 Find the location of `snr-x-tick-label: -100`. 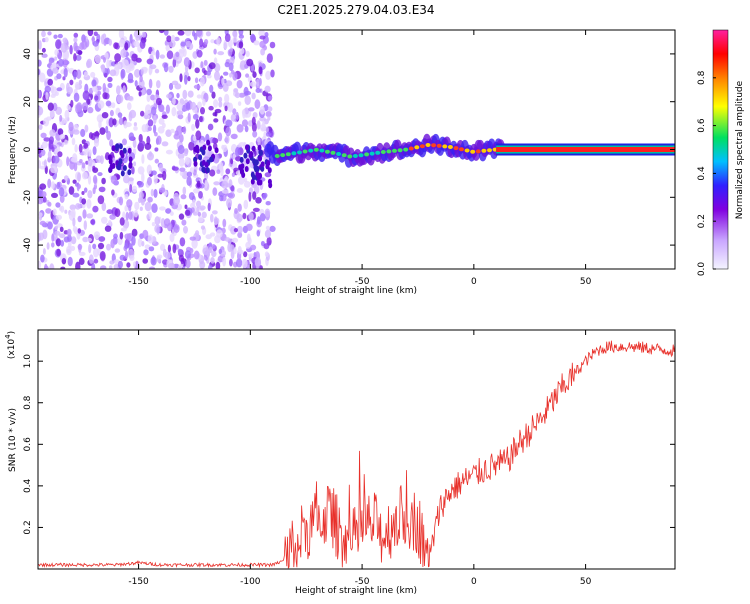

snr-x-tick-label: -100 is located at coordinates (250, 582).